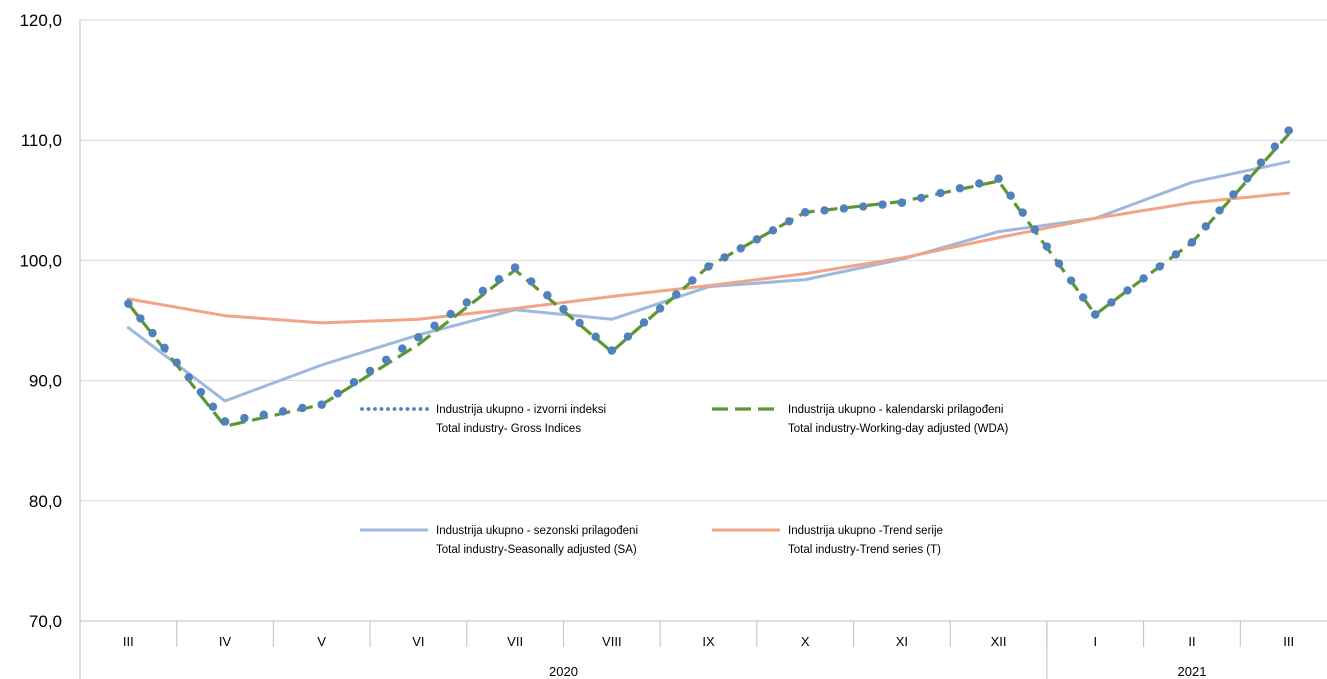  I want to click on y-tick-label: 100,0, so click(40, 260).